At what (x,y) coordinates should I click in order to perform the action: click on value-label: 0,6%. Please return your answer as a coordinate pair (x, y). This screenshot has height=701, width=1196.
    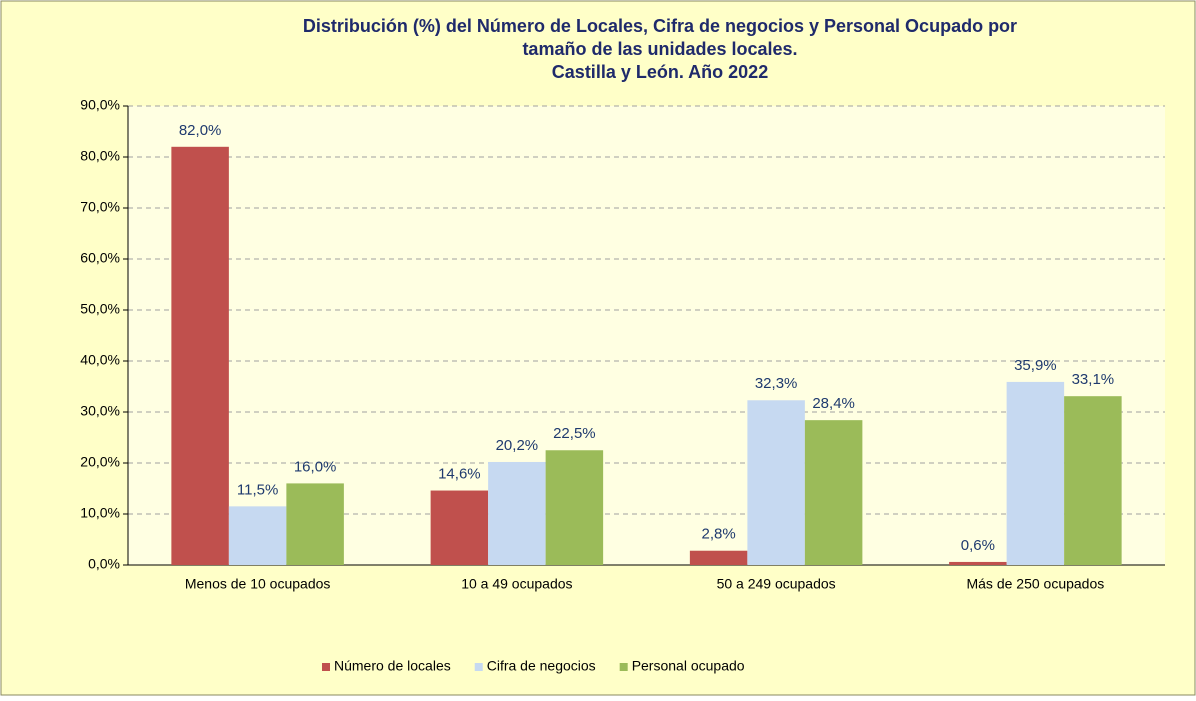
    Looking at the image, I should click on (978, 545).